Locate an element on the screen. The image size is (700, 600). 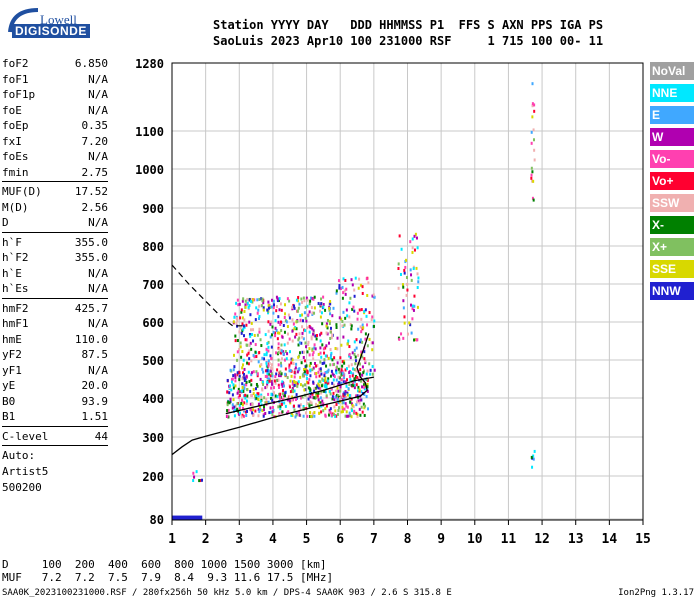
x-tick-label: 1 is located at coordinates (172, 539).